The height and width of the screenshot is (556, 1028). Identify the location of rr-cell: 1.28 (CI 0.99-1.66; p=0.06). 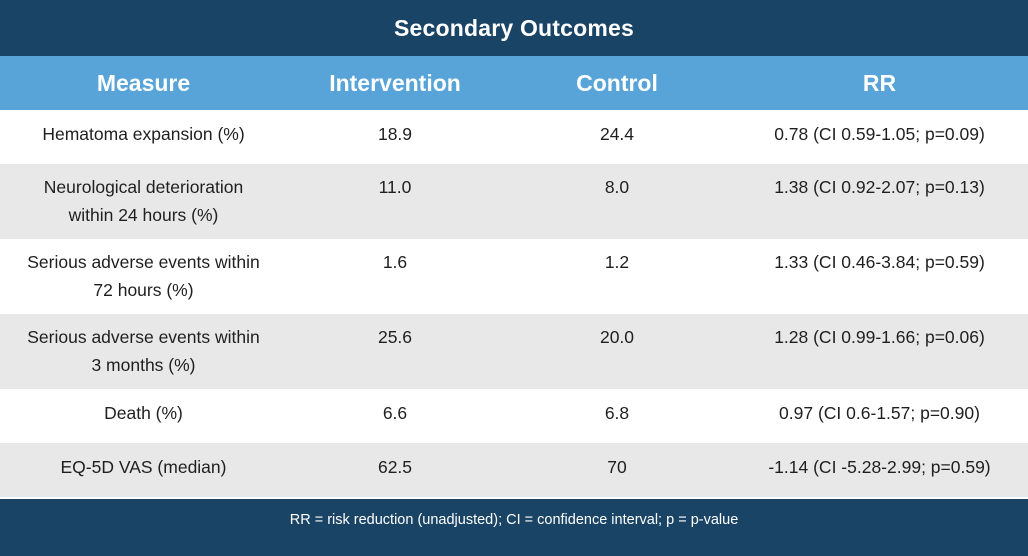
(879, 337).